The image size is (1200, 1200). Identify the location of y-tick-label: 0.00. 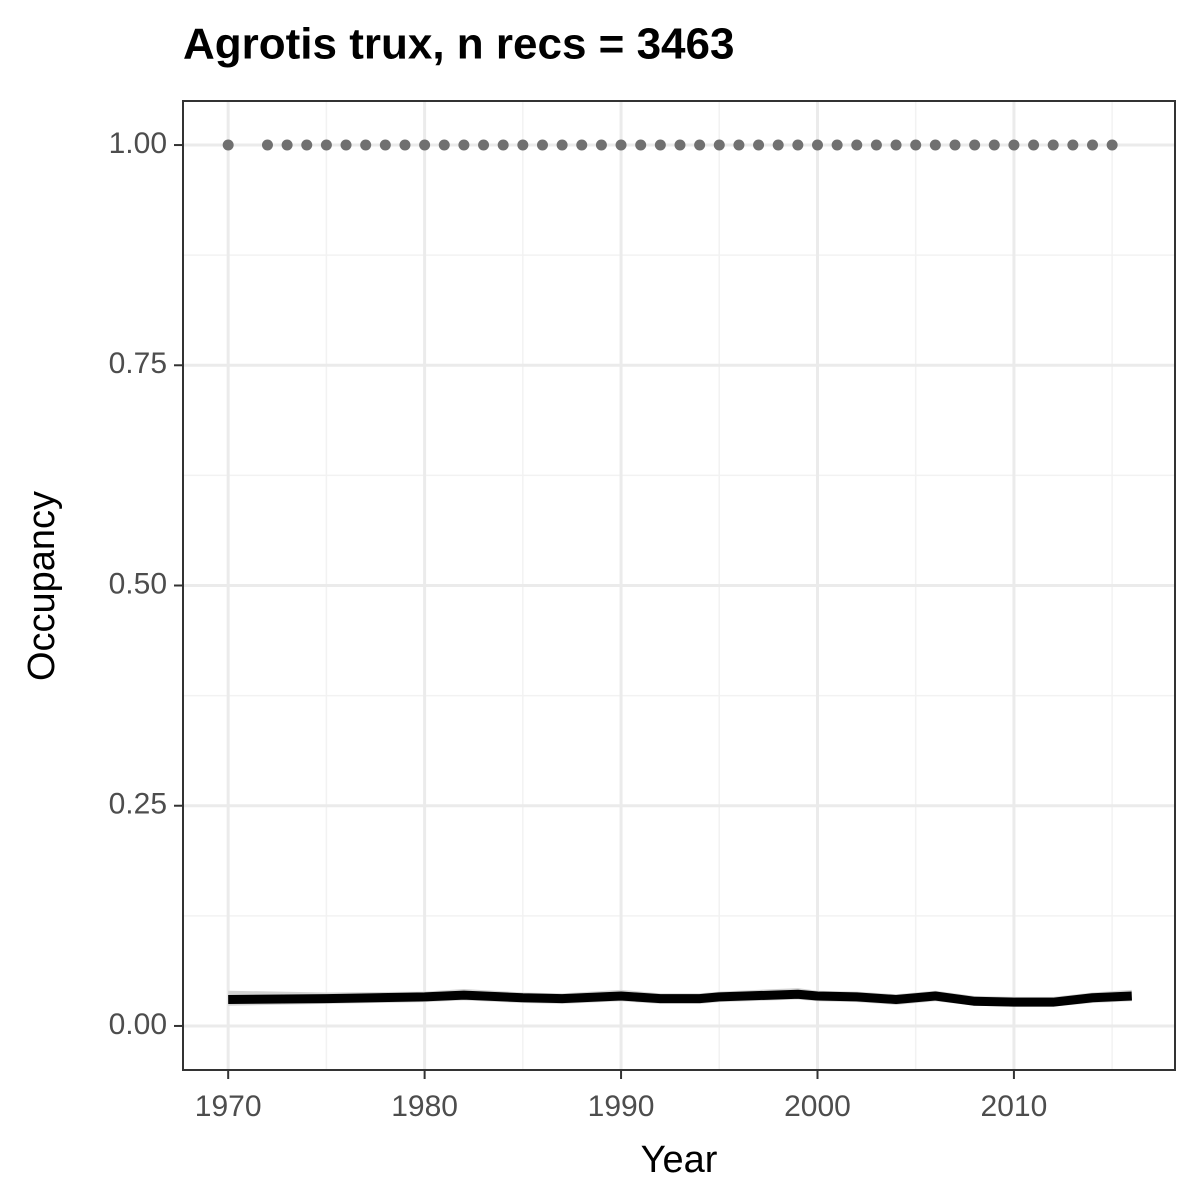
(138, 1024).